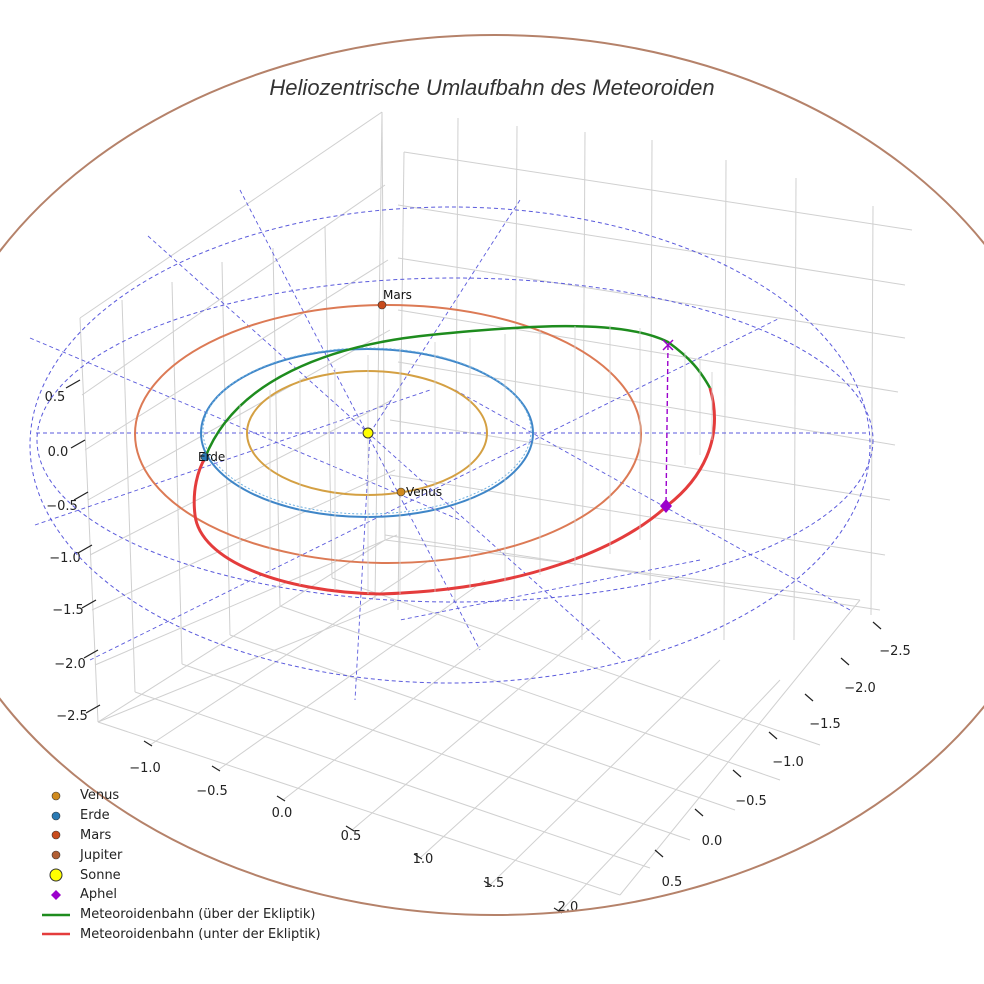 This screenshot has height=984, width=984. What do you see at coordinates (96, 835) in the screenshot?
I see `legend-label: Mars` at bounding box center [96, 835].